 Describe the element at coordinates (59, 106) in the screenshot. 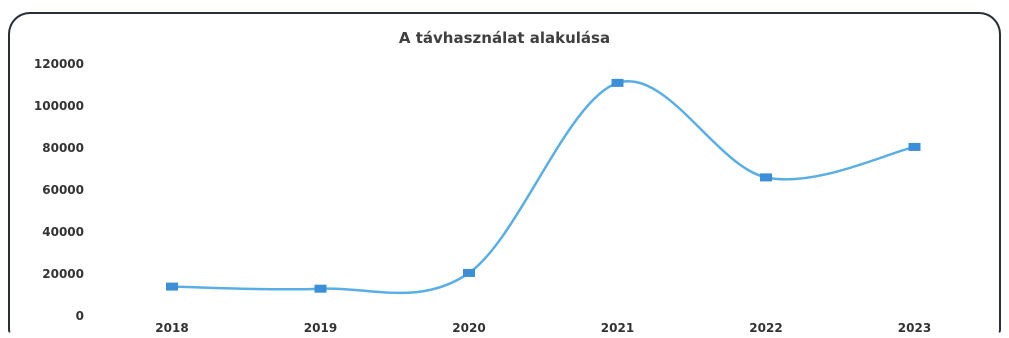

I see `y-tick-label: 100000` at that location.